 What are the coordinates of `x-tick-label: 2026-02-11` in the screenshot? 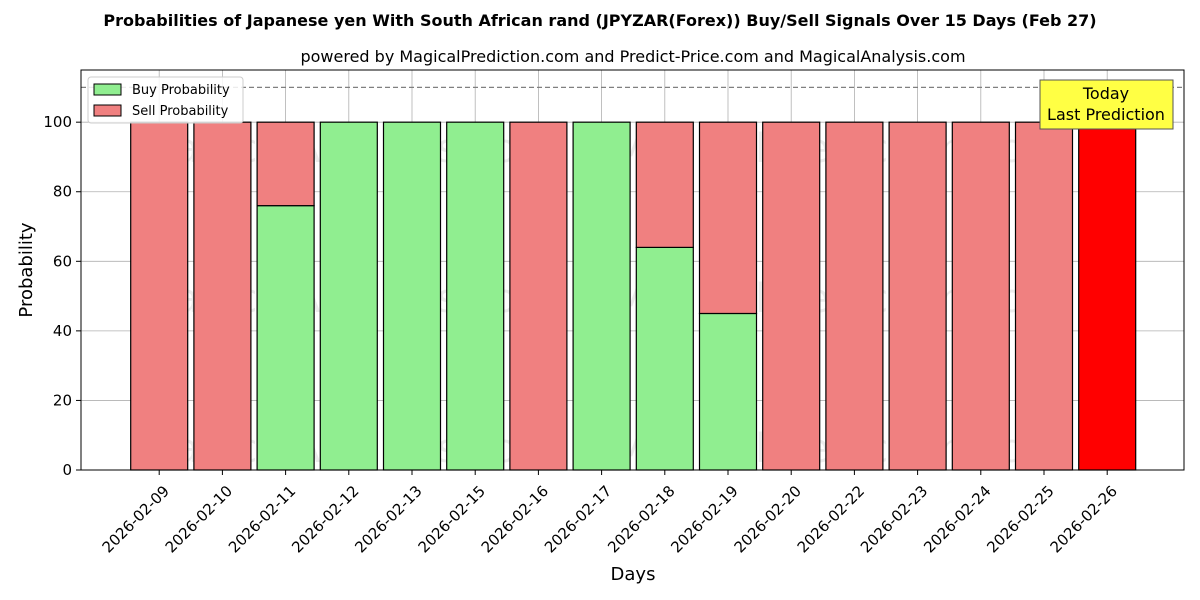 It's located at (262, 519).